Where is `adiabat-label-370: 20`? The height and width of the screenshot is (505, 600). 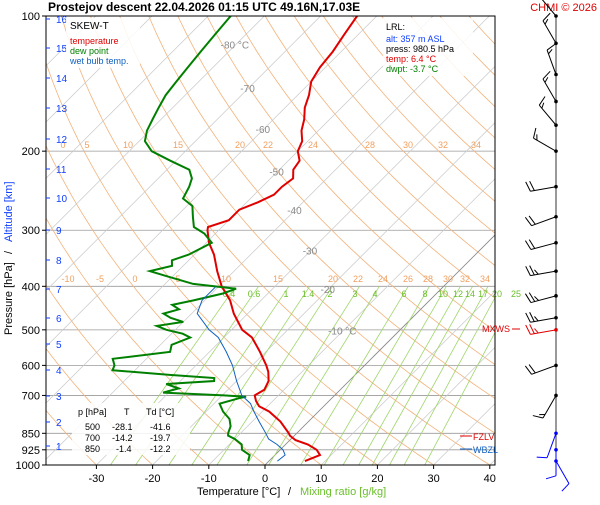
adiabat-label-370: 20 is located at coordinates (333, 279).